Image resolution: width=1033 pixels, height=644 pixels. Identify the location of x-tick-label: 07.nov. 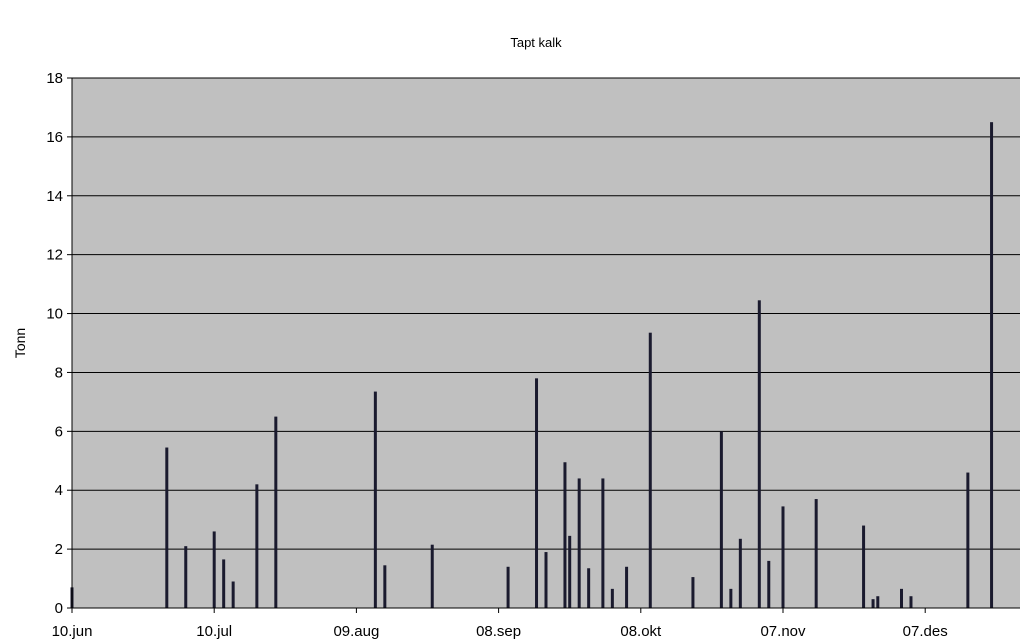
(783, 631).